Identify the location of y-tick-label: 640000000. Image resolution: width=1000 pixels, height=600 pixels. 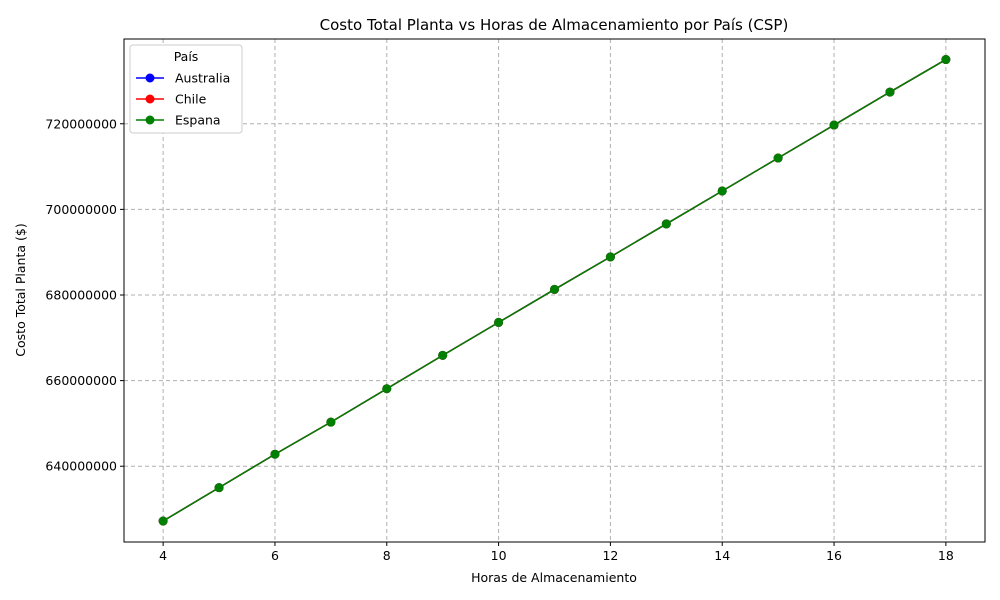
(81, 466).